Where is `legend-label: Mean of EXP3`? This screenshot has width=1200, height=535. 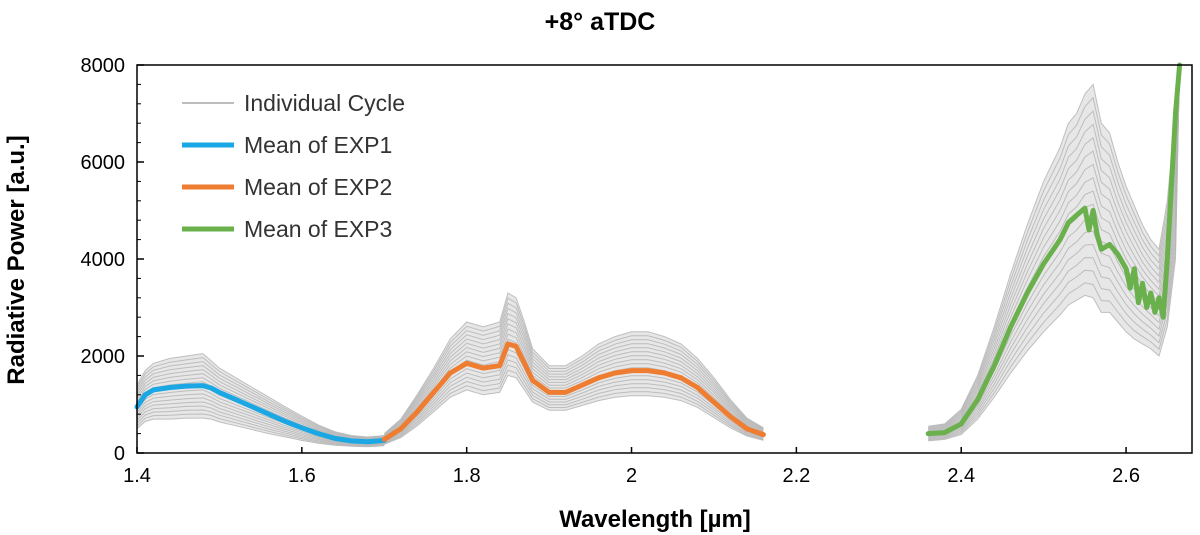
legend-label: Mean of EXP3 is located at coordinates (318, 229).